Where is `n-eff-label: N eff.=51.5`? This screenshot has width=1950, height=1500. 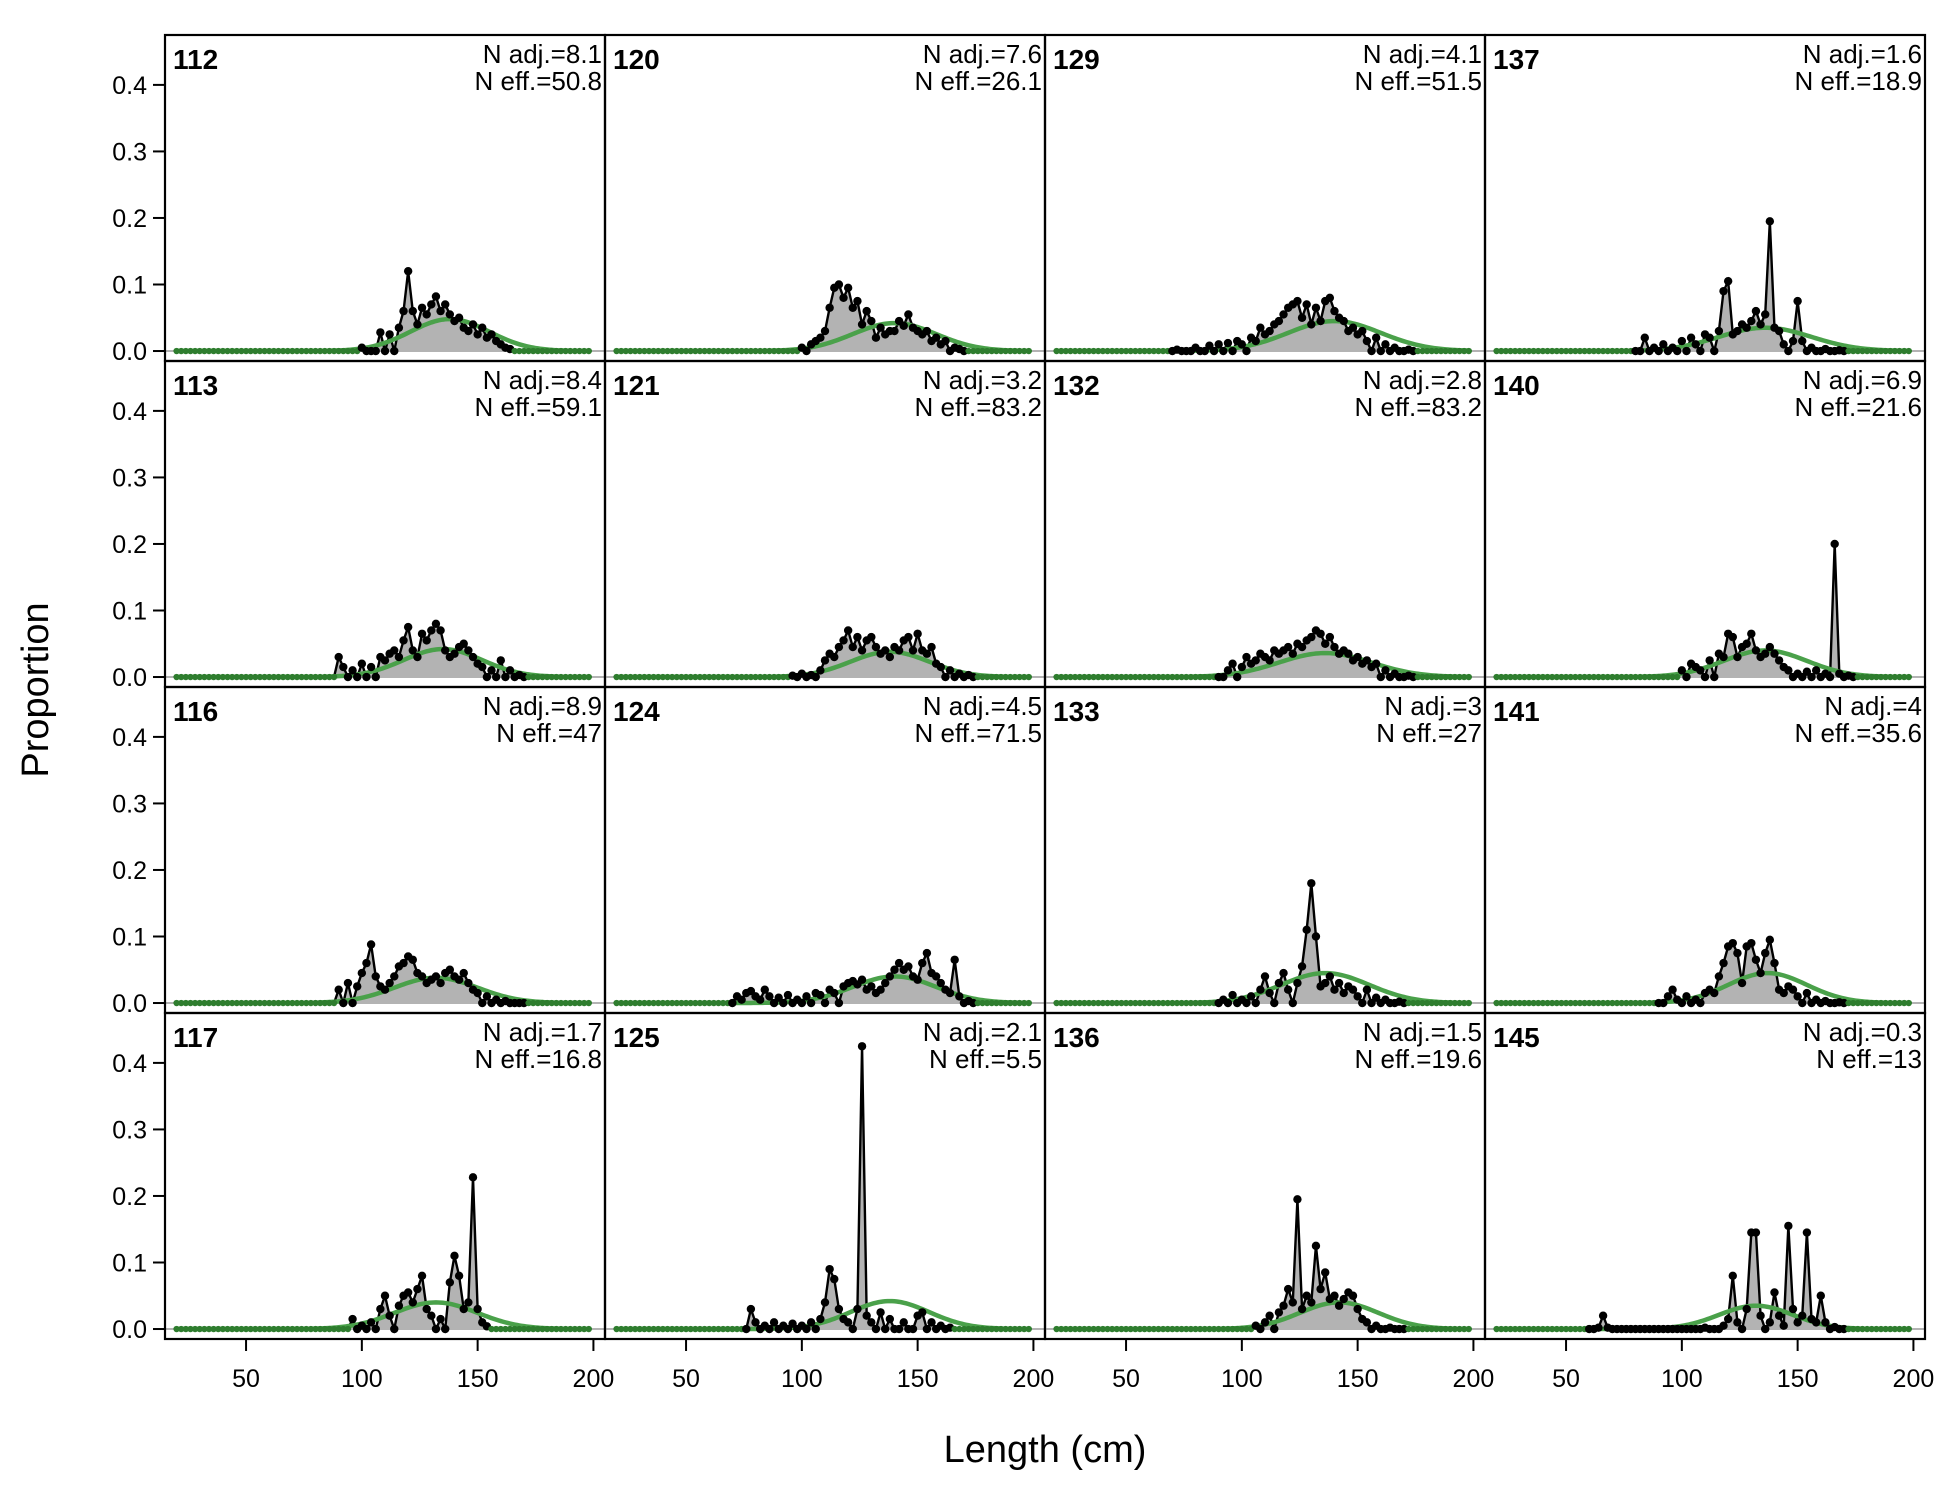 n-eff-label: N eff.=51.5 is located at coordinates (1418, 81).